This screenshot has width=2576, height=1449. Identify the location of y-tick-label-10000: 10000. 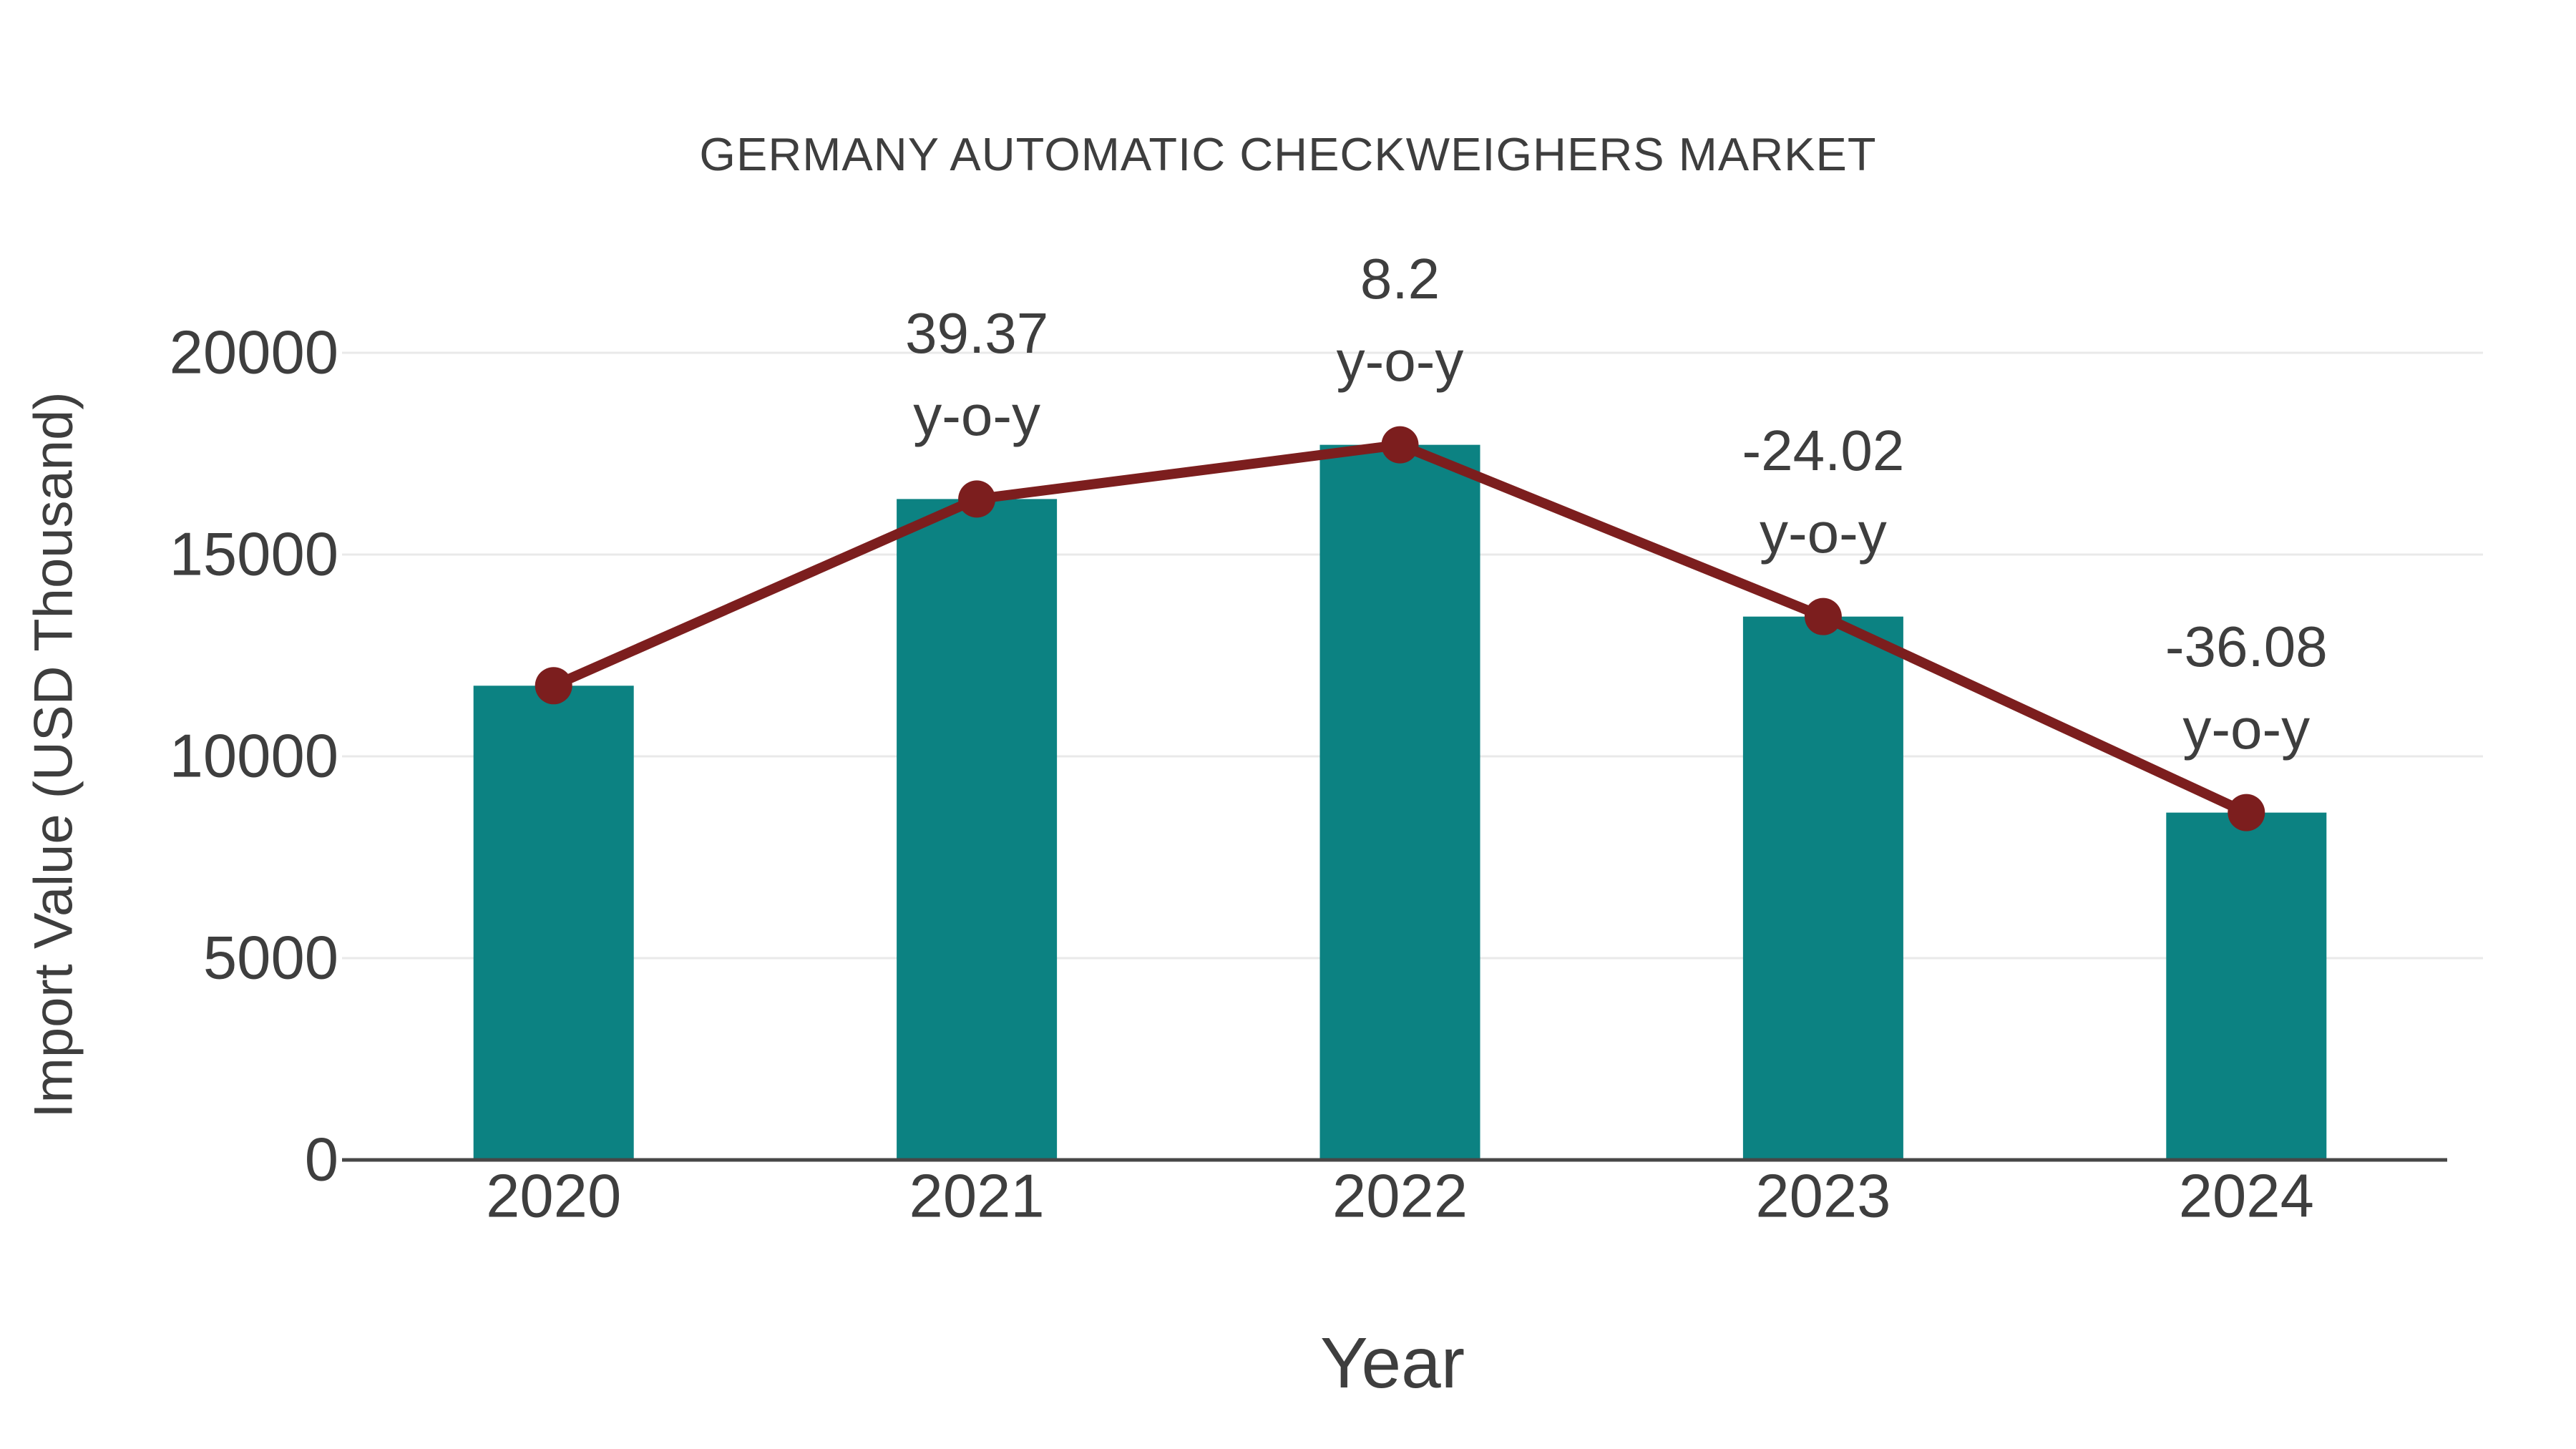
(254, 757).